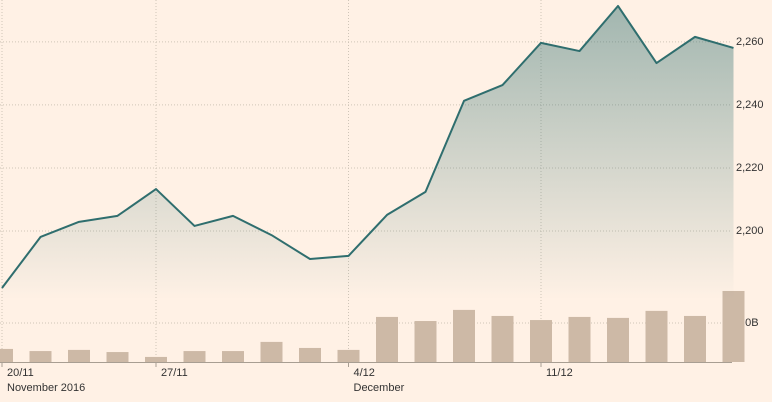 The image size is (772, 402). Describe the element at coordinates (559, 373) in the screenshot. I see `x-tick-label: 11/12` at that location.